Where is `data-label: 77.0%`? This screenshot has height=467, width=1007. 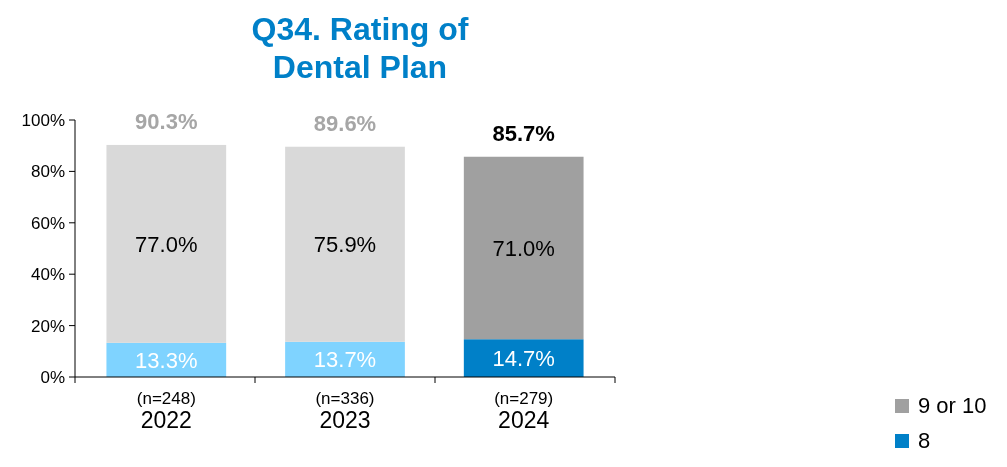
data-label: 77.0% is located at coordinates (166, 244).